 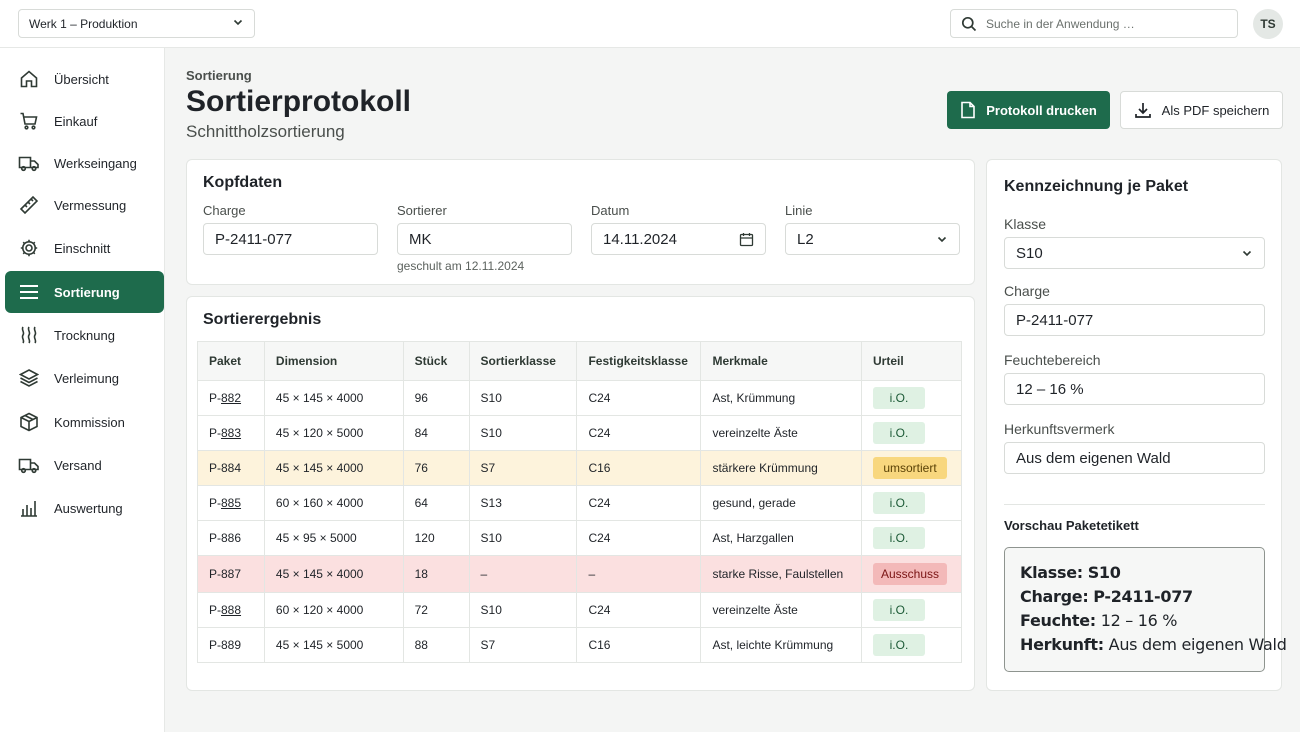 What do you see at coordinates (231, 398) in the screenshot?
I see `package-link: 882` at bounding box center [231, 398].